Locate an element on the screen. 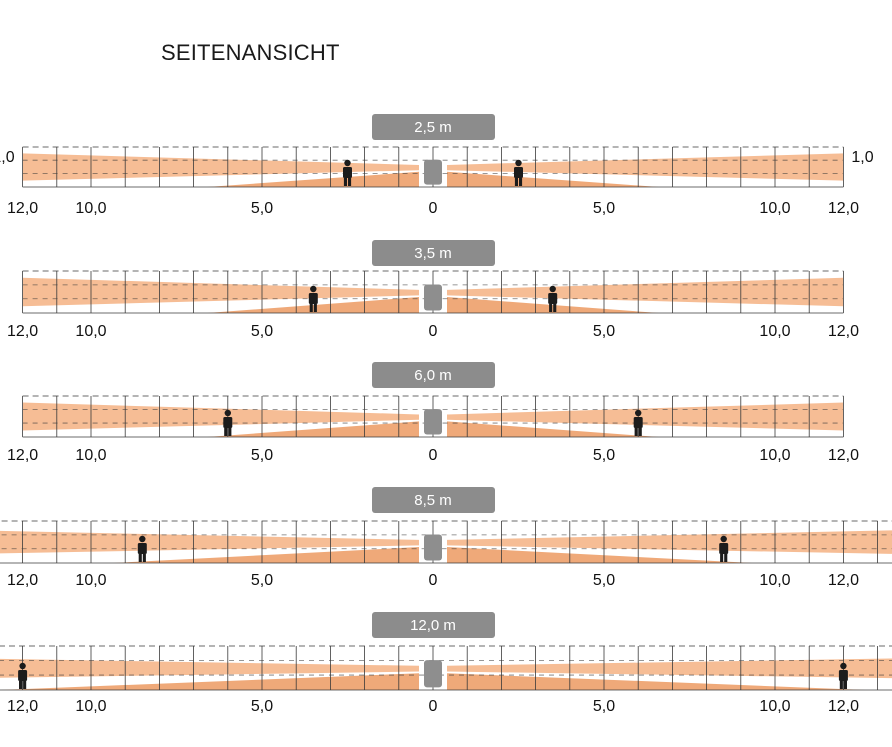 The height and width of the screenshot is (747, 892). height-label: 12,0 m is located at coordinates (433, 625).